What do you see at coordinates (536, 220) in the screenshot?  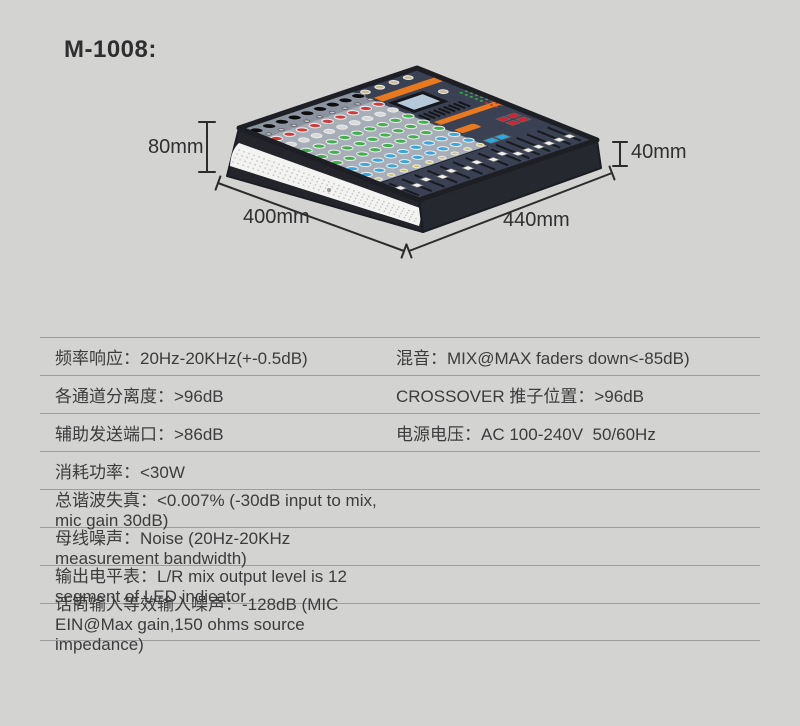 I see `dimension-label-width: 440mm` at bounding box center [536, 220].